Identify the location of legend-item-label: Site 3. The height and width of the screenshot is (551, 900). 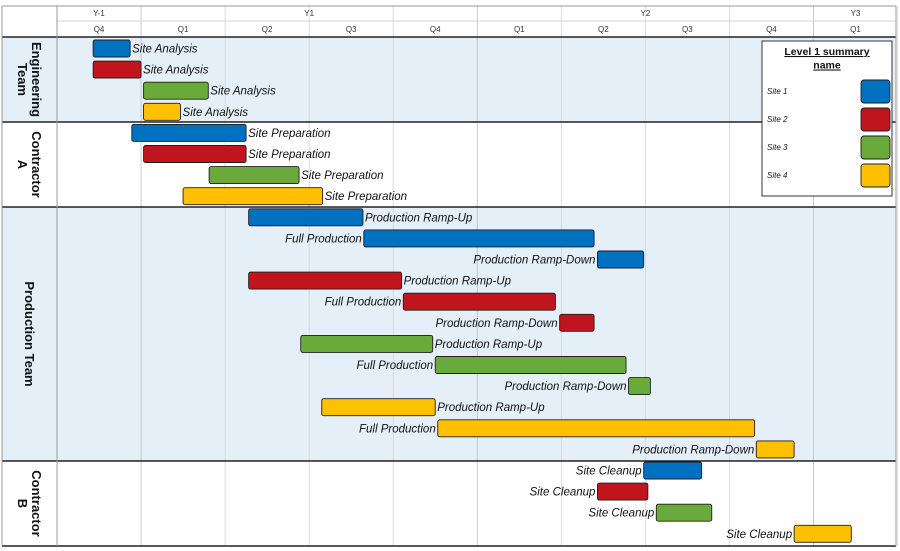
(777, 147).